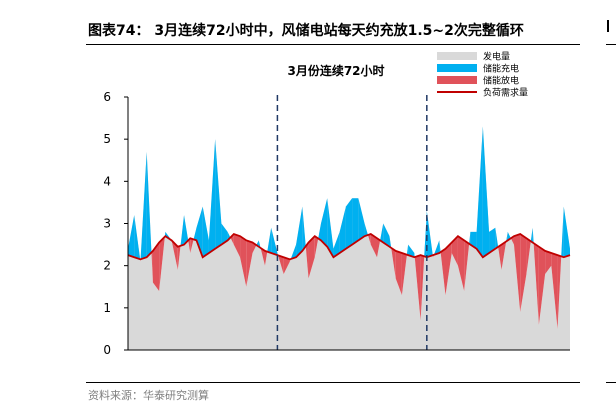  What do you see at coordinates (501, 81) in the screenshot?
I see `legend-label: 储能放电` at bounding box center [501, 81].